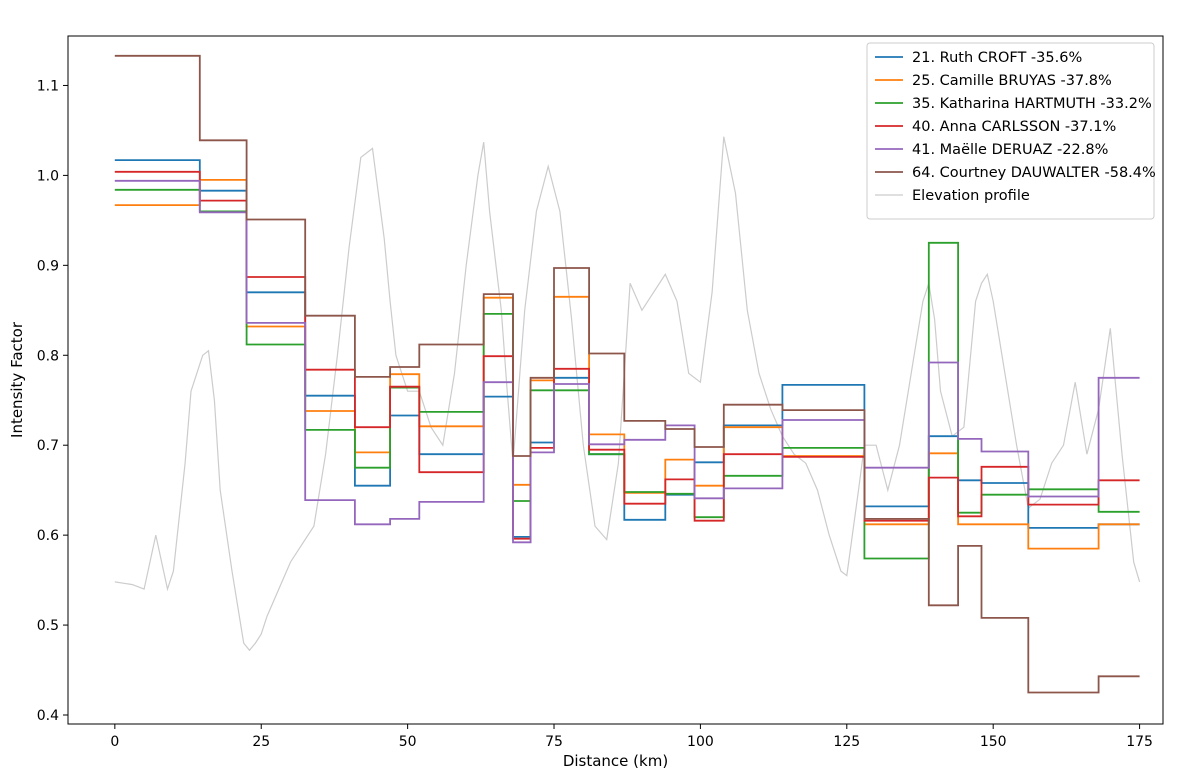 This screenshot has width=1200, height=780. What do you see at coordinates (48, 716) in the screenshot?
I see `y-tick-label: 0.4` at bounding box center [48, 716].